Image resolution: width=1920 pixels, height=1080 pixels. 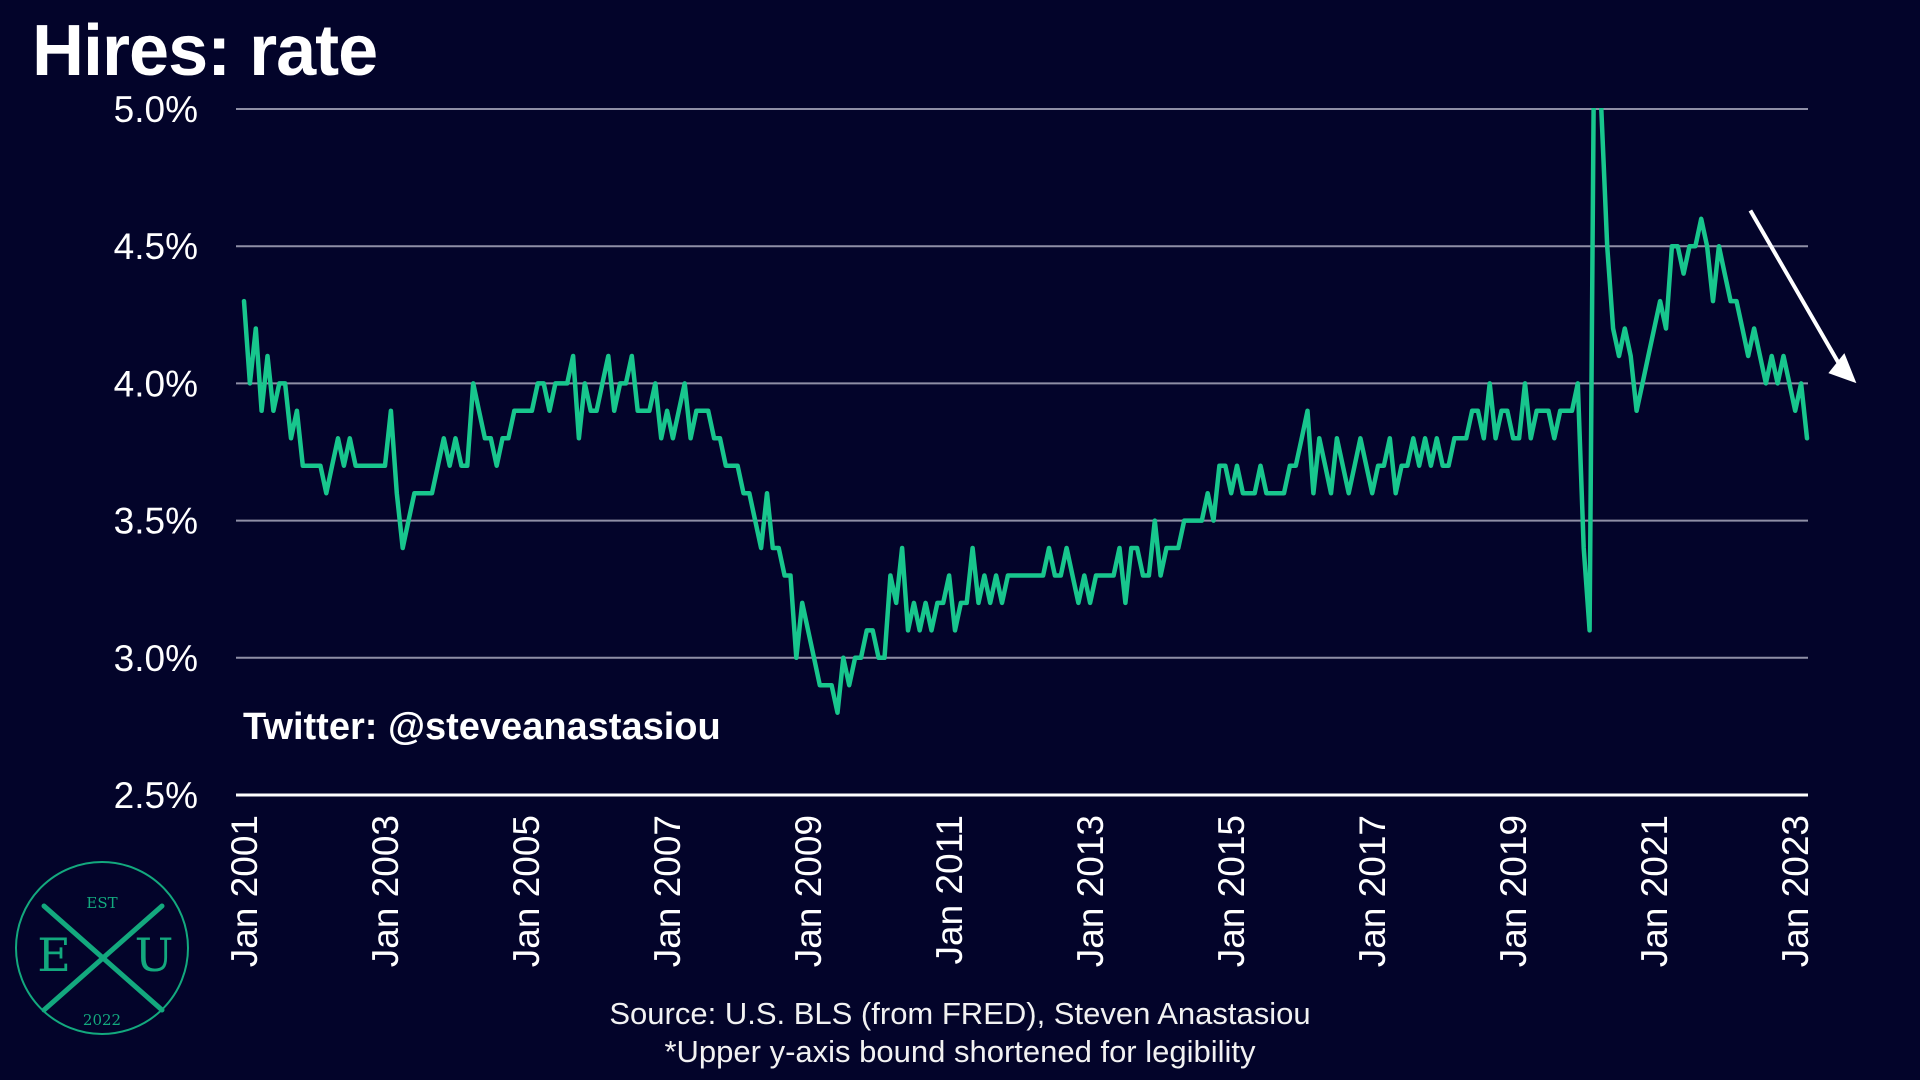 What do you see at coordinates (156, 246) in the screenshot?
I see `y-tick-label: 4.5%` at bounding box center [156, 246].